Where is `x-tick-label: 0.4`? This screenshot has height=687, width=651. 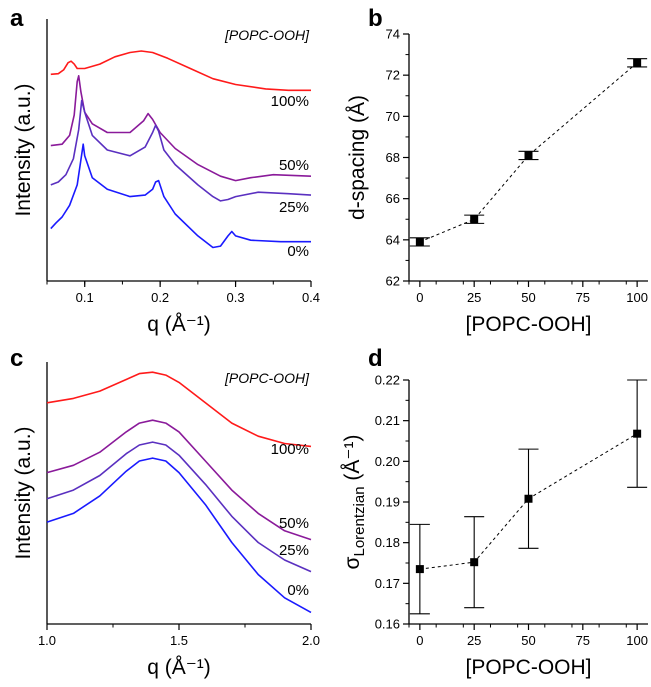 x-tick-label: 0.4 is located at coordinates (311, 297).